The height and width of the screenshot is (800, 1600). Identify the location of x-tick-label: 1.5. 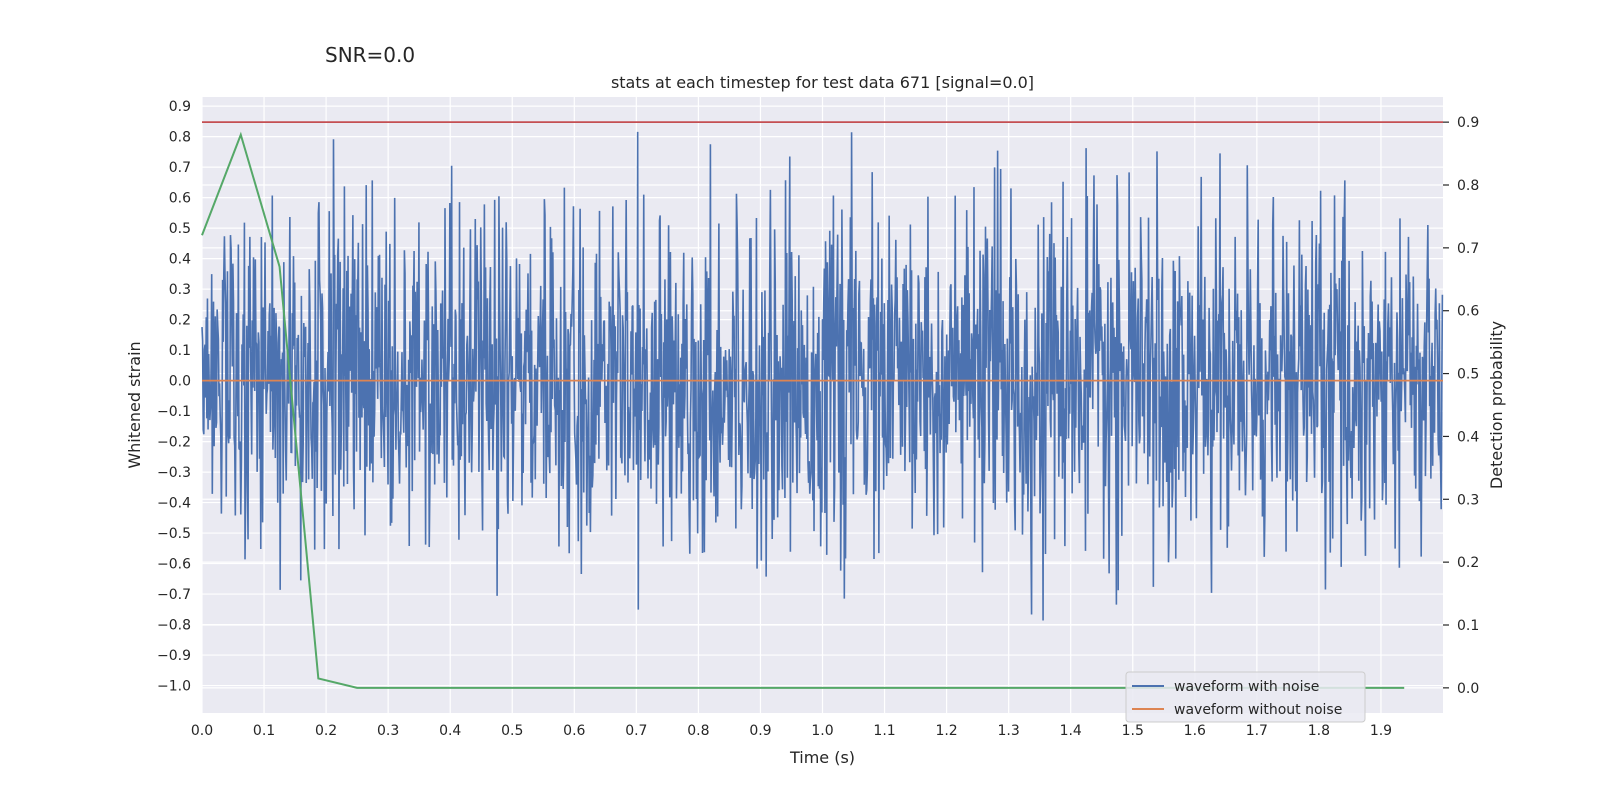
(1133, 731).